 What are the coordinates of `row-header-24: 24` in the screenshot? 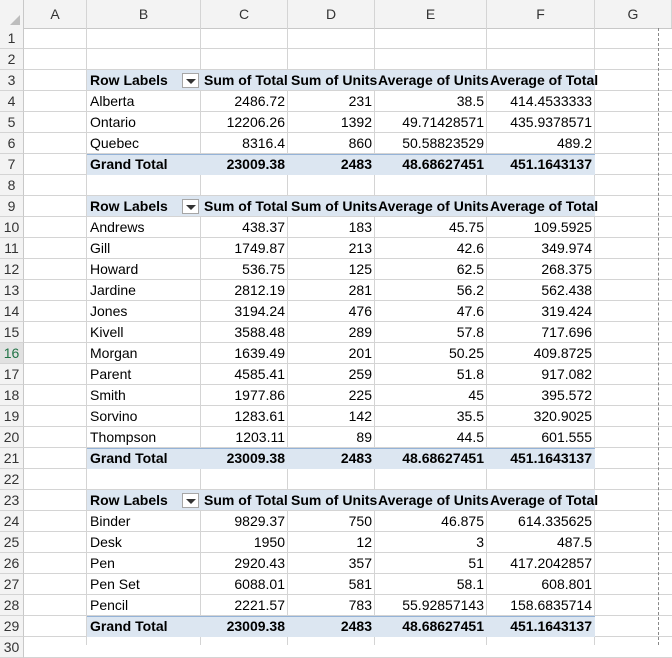 It's located at (12, 521).